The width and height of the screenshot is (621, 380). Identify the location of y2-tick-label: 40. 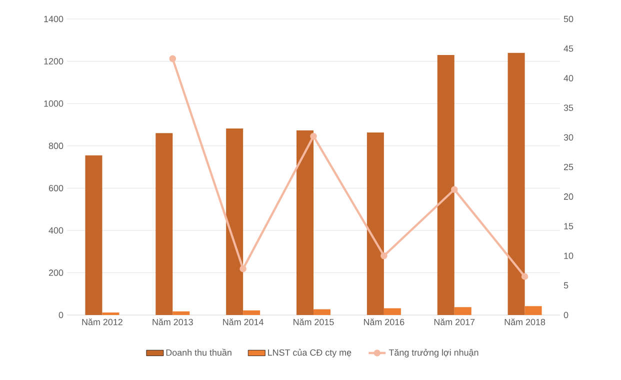
(569, 78).